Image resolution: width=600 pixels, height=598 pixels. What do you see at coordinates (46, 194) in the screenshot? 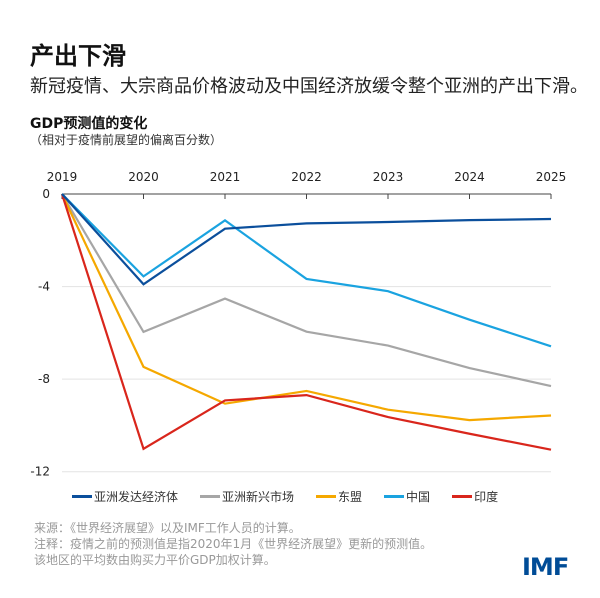
I see `y-tick-label: 0` at bounding box center [46, 194].